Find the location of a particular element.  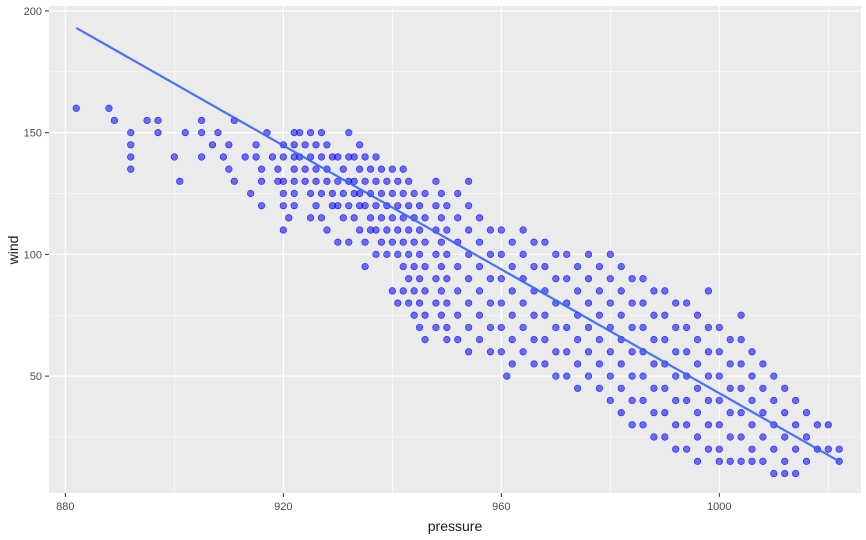

x-tick-label: 920 is located at coordinates (283, 507).